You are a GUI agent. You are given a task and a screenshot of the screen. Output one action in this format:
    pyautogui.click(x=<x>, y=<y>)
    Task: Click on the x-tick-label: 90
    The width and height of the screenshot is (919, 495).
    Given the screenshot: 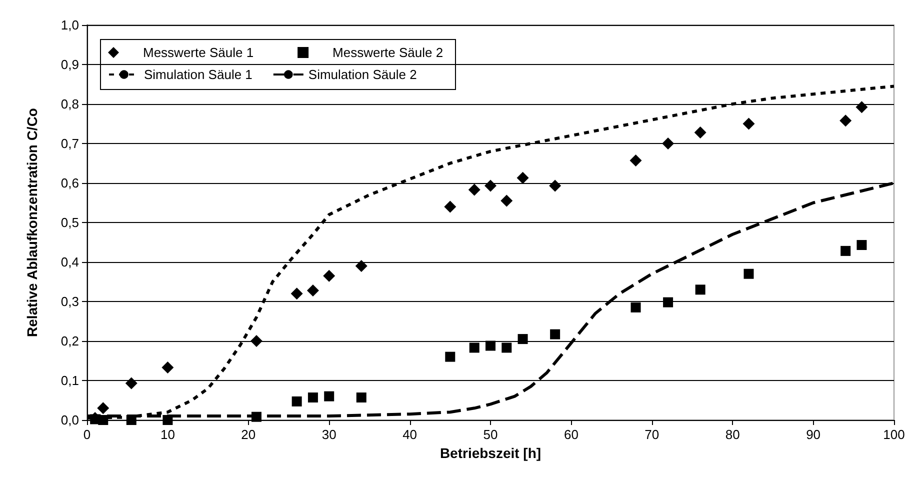 What is the action you would take?
    pyautogui.click(x=813, y=434)
    